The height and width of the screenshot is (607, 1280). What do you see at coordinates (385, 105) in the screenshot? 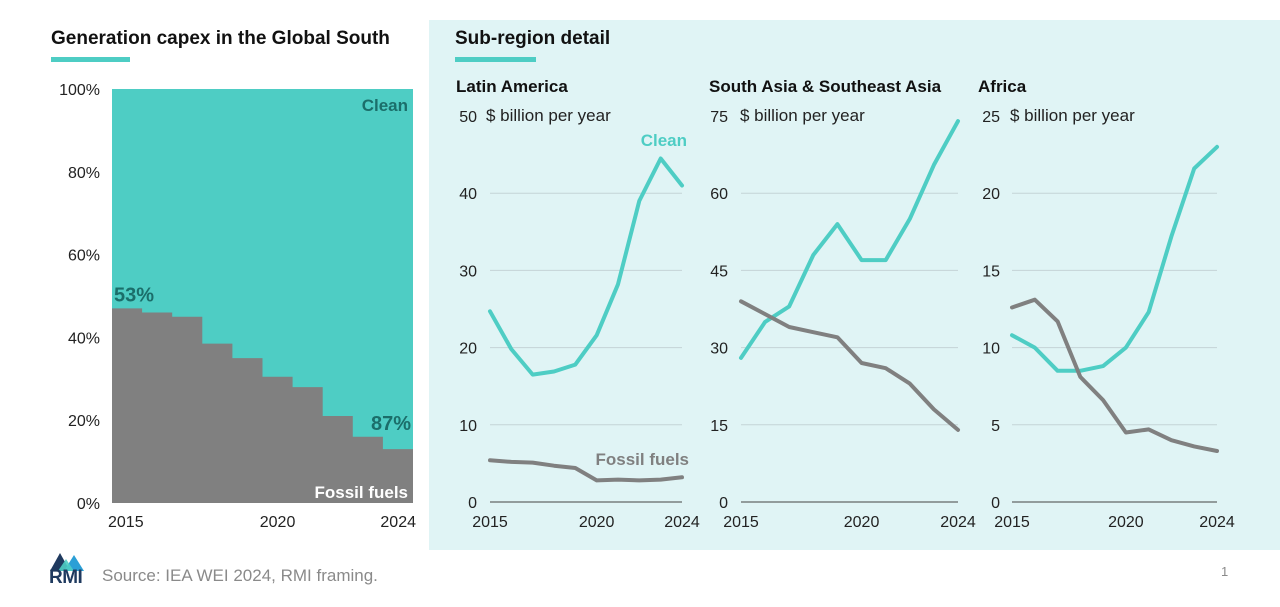
I see `clean-legend-label: Clean` at bounding box center [385, 105].